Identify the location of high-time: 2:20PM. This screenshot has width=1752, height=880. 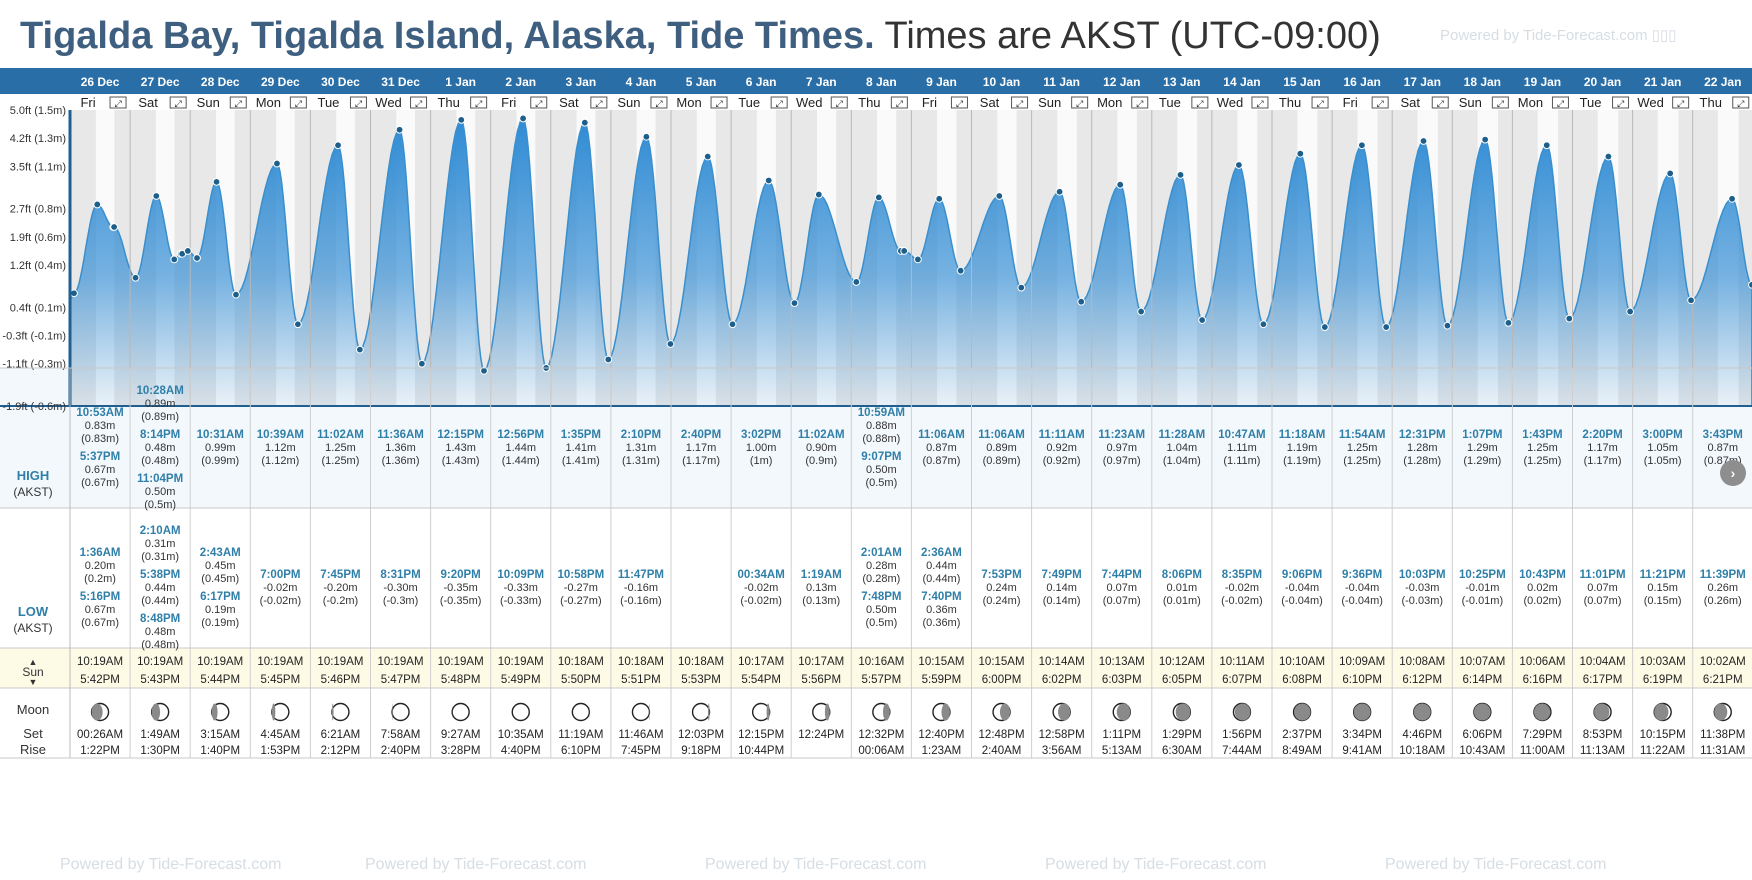
(1602, 435).